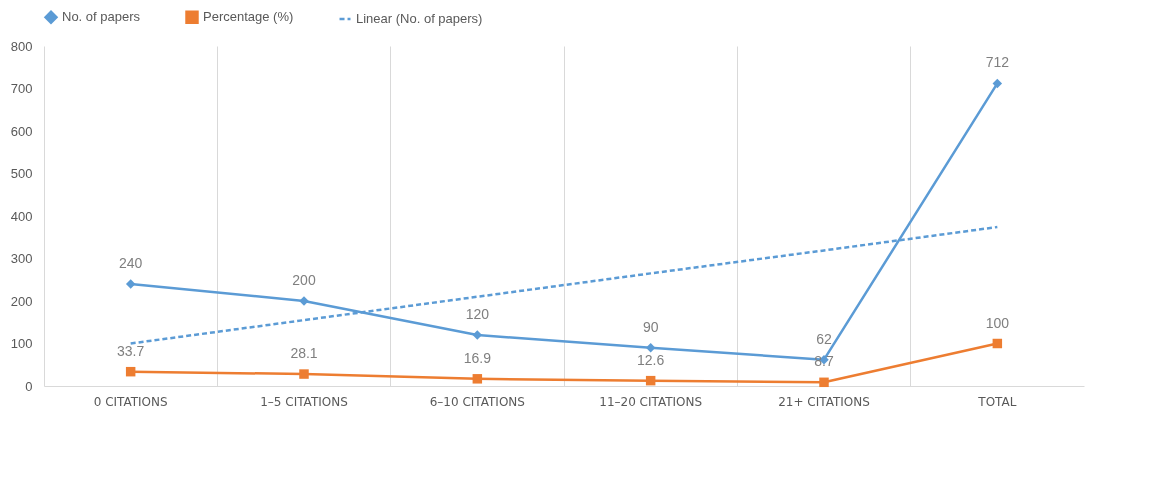 The height and width of the screenshot is (478, 1158). Describe the element at coordinates (21, 301) in the screenshot. I see `y-tick-label: 200` at that location.